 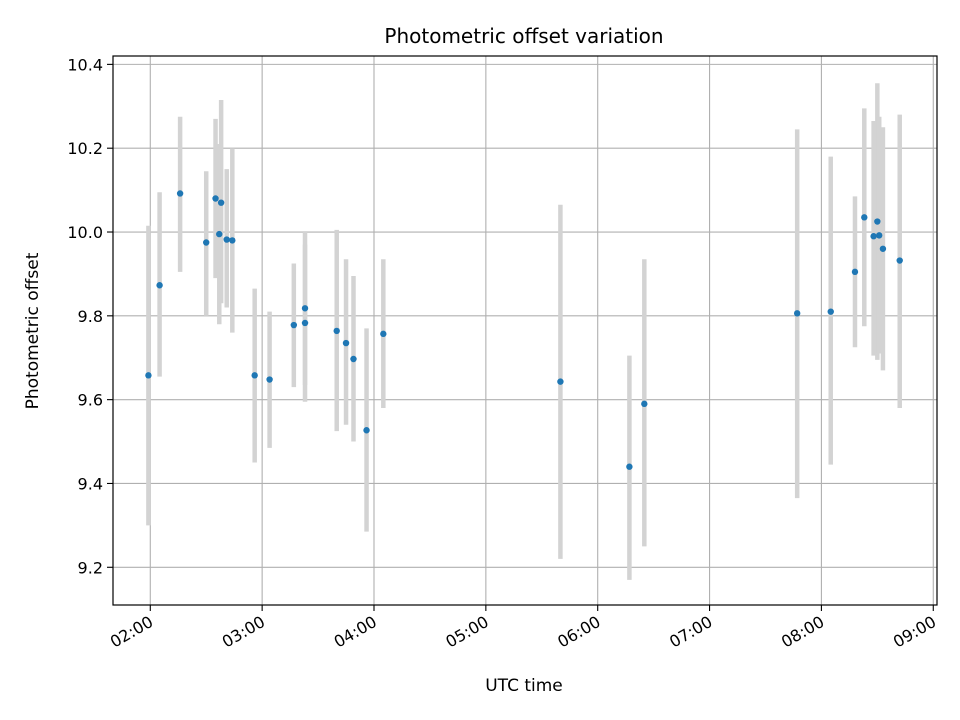 What do you see at coordinates (90, 483) in the screenshot?
I see `y-tick-label: 9.4` at bounding box center [90, 483].